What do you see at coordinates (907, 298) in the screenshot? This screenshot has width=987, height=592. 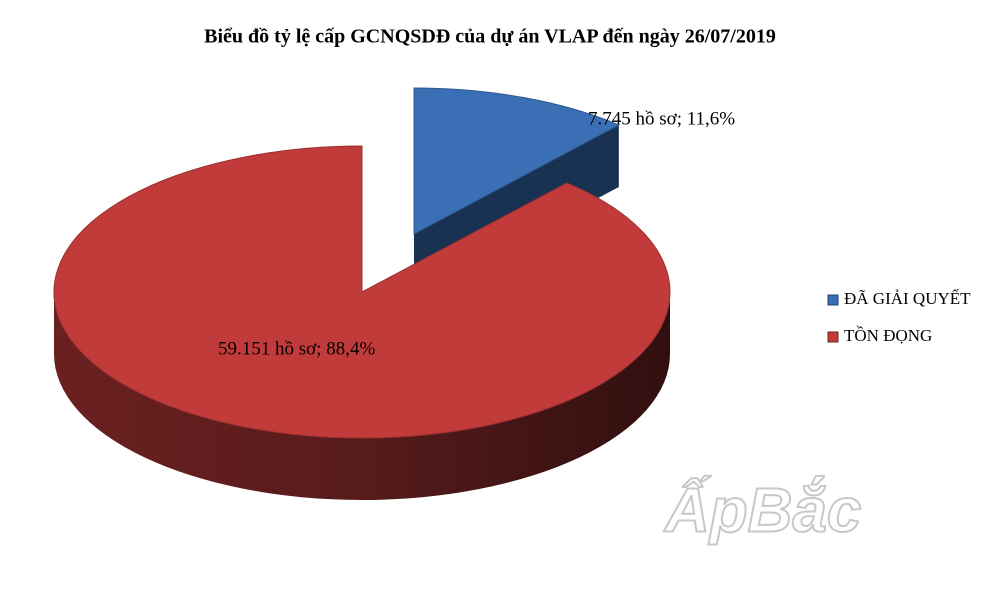 I see `legend-label: ĐÃ GIẢI QUYẾT` at bounding box center [907, 298].